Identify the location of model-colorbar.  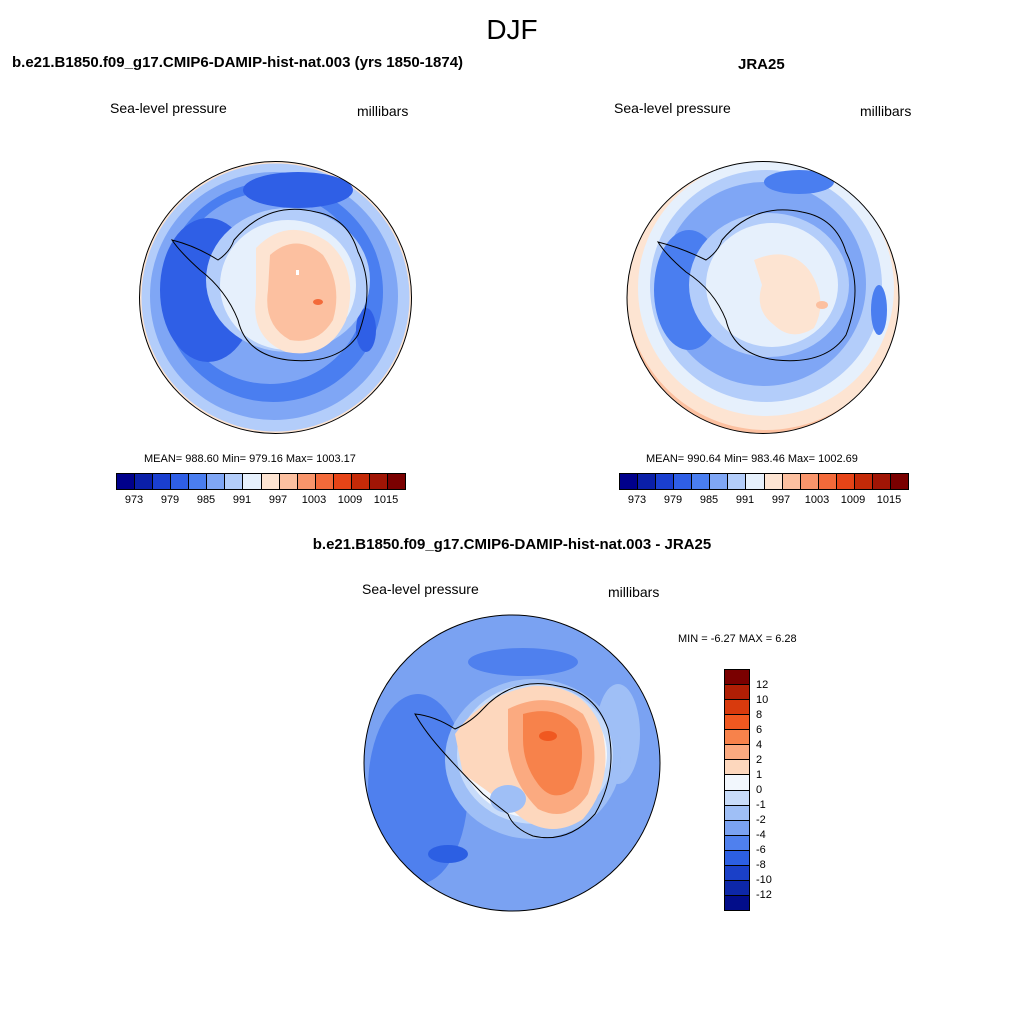
(261, 481).